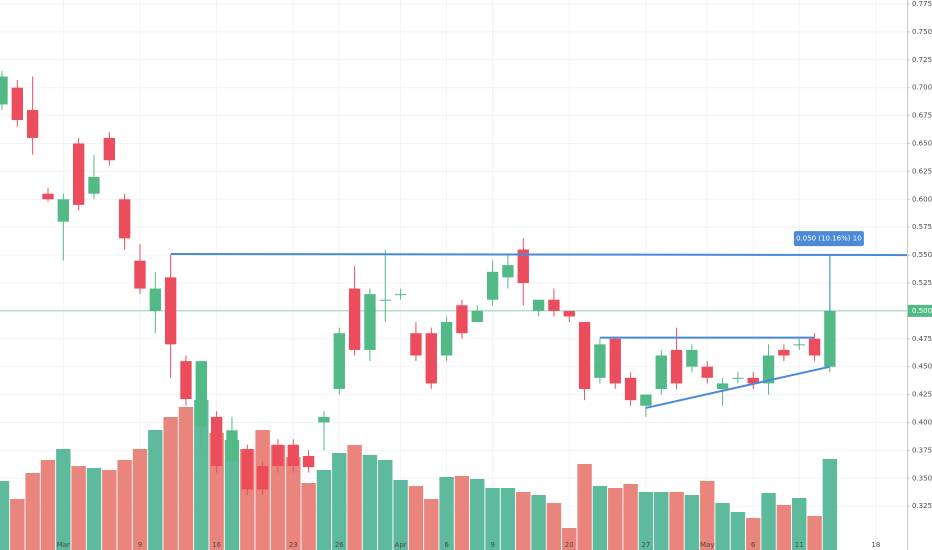  I want to click on y-tick-label: 0.725, so click(922, 60).